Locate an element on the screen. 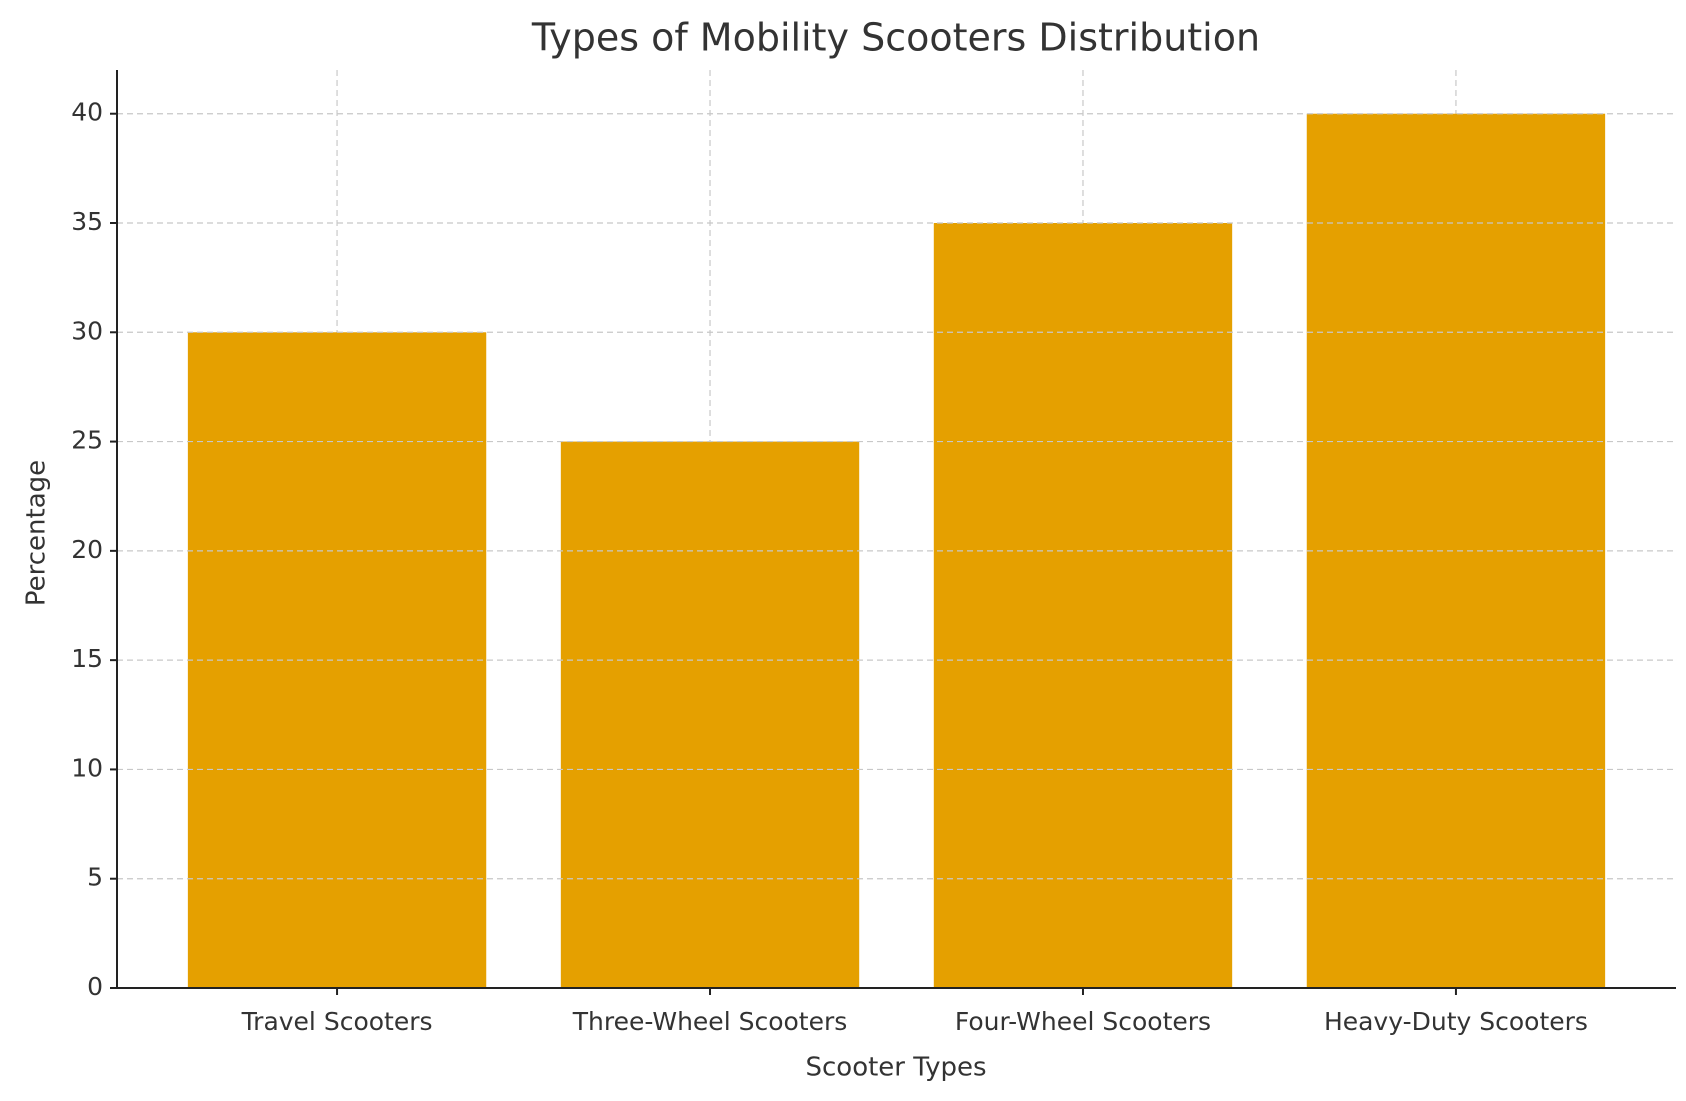 The height and width of the screenshot is (1101, 1686). x-tick-label: Four-Wheel Scooters is located at coordinates (1083, 1021).